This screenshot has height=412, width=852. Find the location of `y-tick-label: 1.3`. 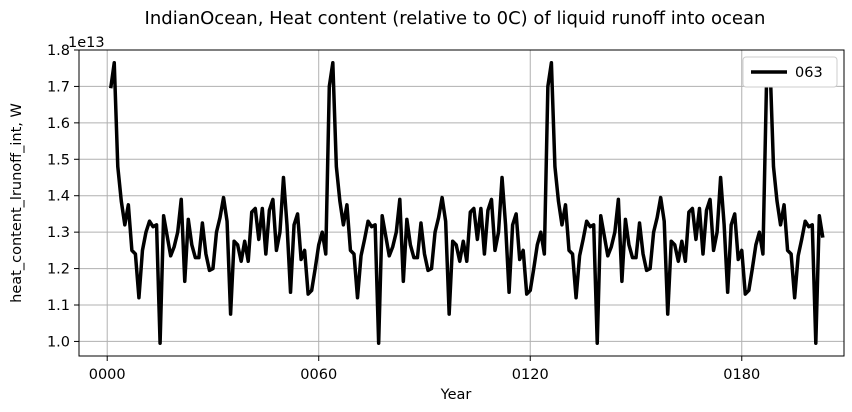

y-tick-label: 1.3 is located at coordinates (58, 233).